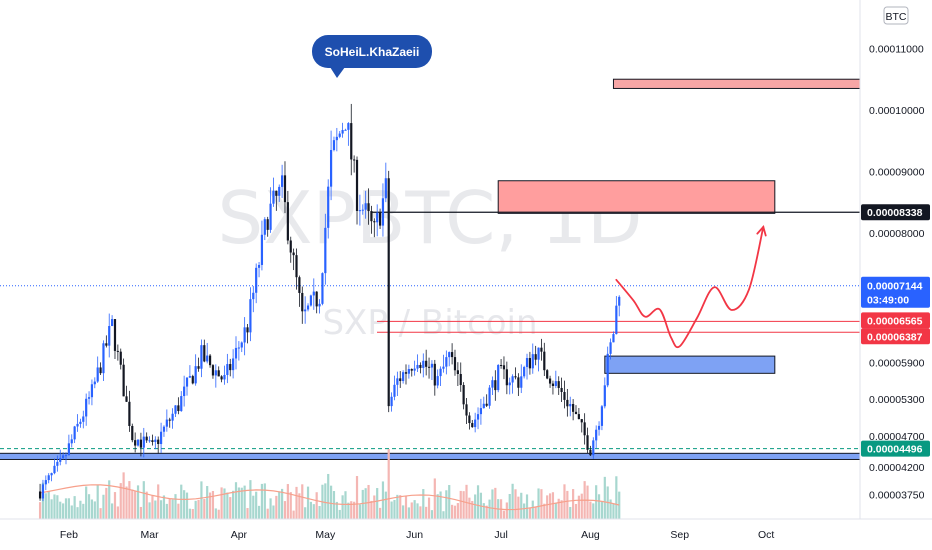  What do you see at coordinates (761, 231) in the screenshot?
I see `projection-arrowhead` at bounding box center [761, 231].